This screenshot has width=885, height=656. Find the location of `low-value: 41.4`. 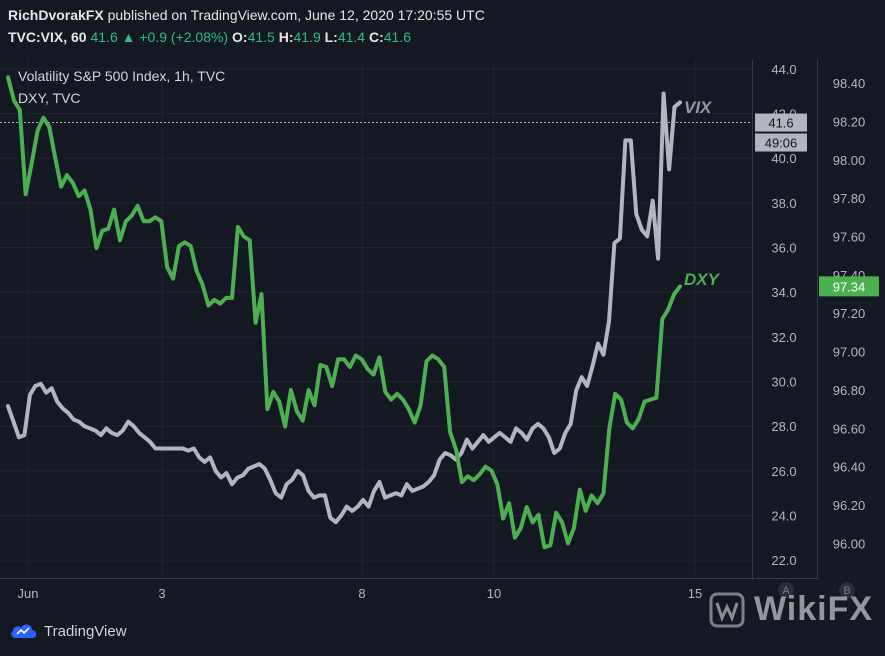

low-value: 41.4 is located at coordinates (351, 37).